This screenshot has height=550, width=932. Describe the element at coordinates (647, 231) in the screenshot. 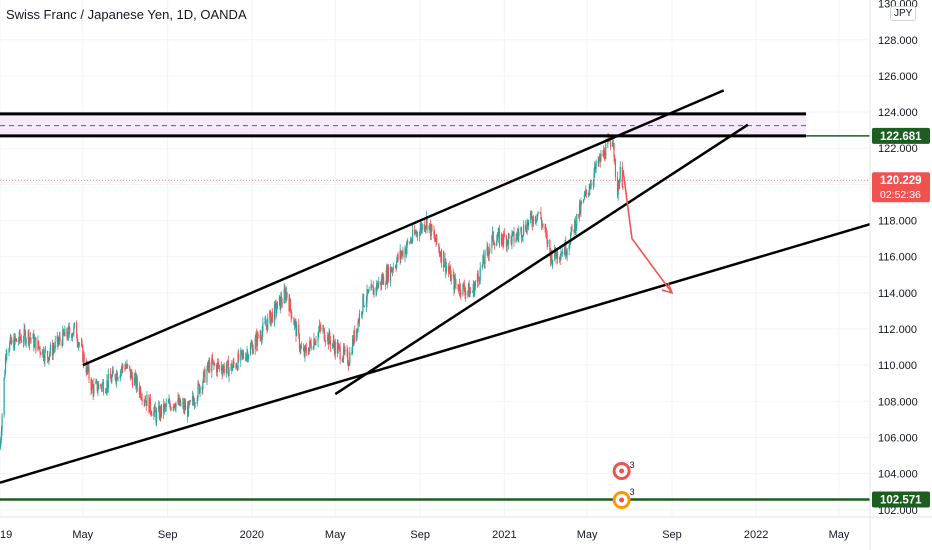

I see `projection-path` at that location.